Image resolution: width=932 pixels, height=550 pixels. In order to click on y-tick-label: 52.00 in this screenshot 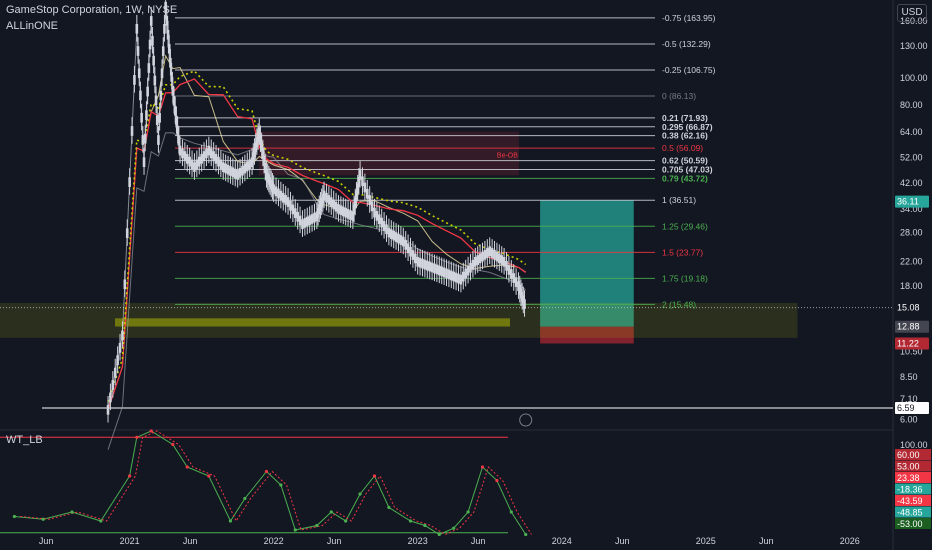, I will do `click(911, 157)`.